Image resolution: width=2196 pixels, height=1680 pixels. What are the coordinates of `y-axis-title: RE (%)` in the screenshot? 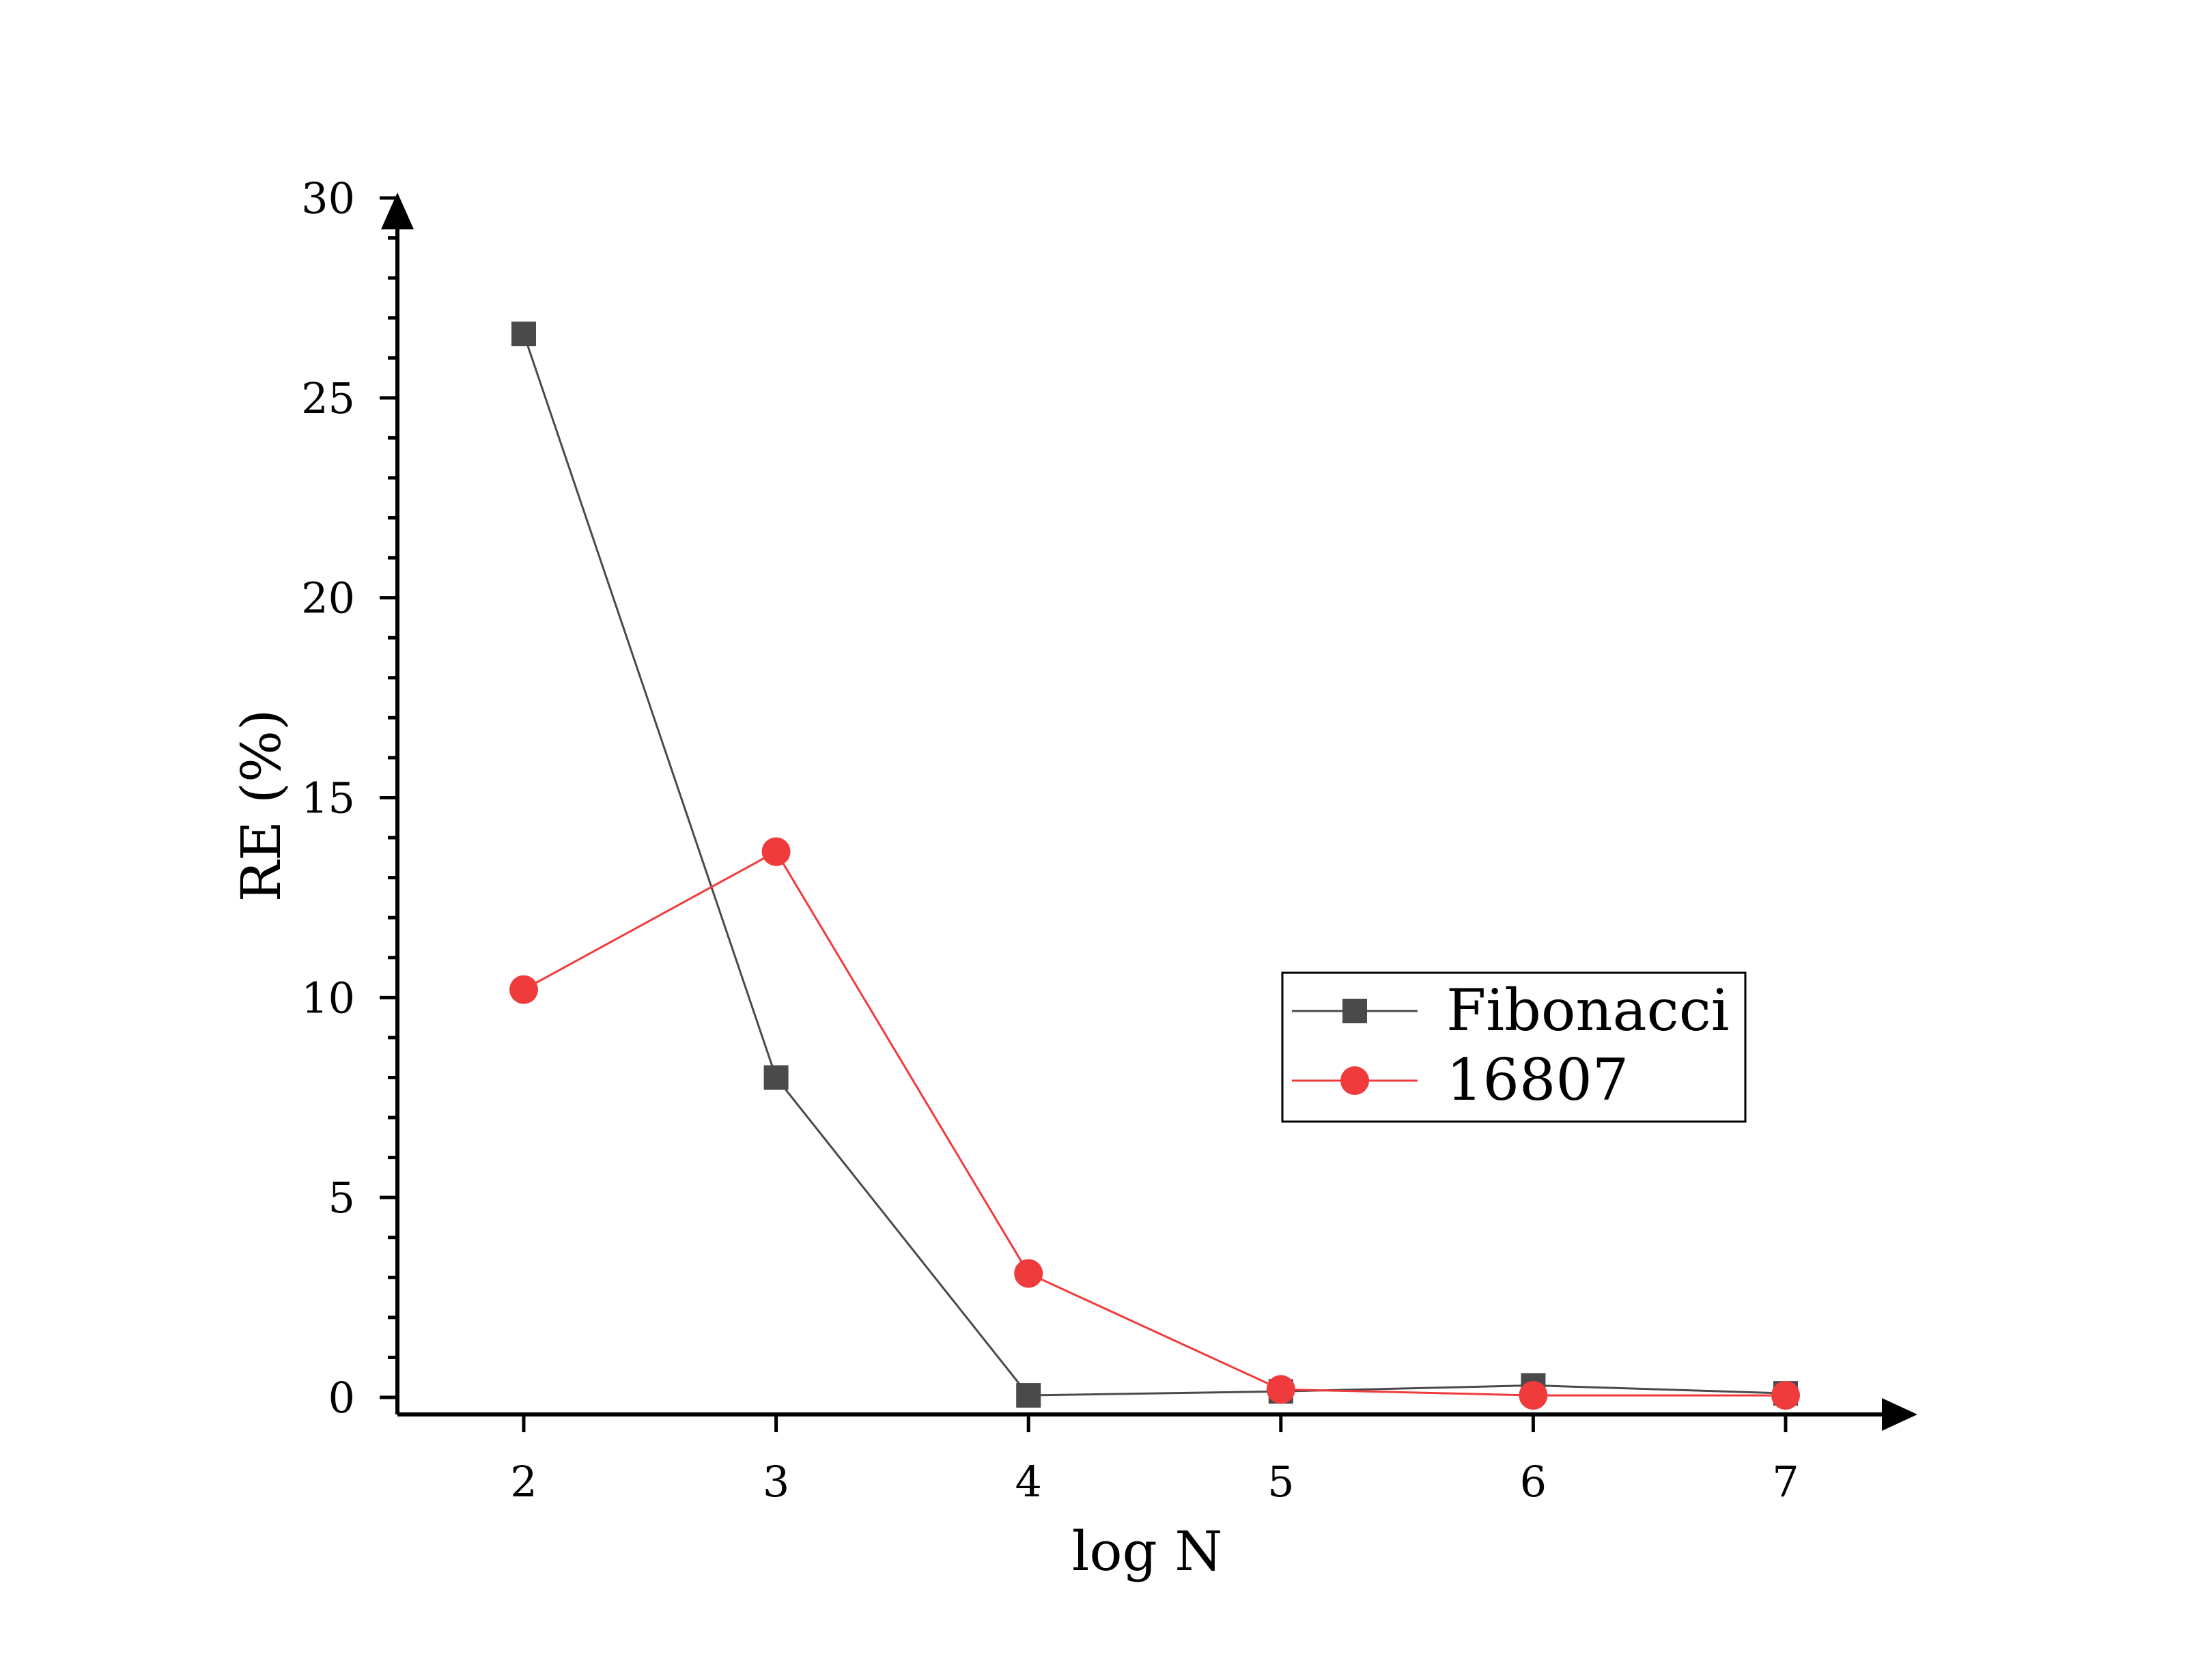 It's located at (261, 805).